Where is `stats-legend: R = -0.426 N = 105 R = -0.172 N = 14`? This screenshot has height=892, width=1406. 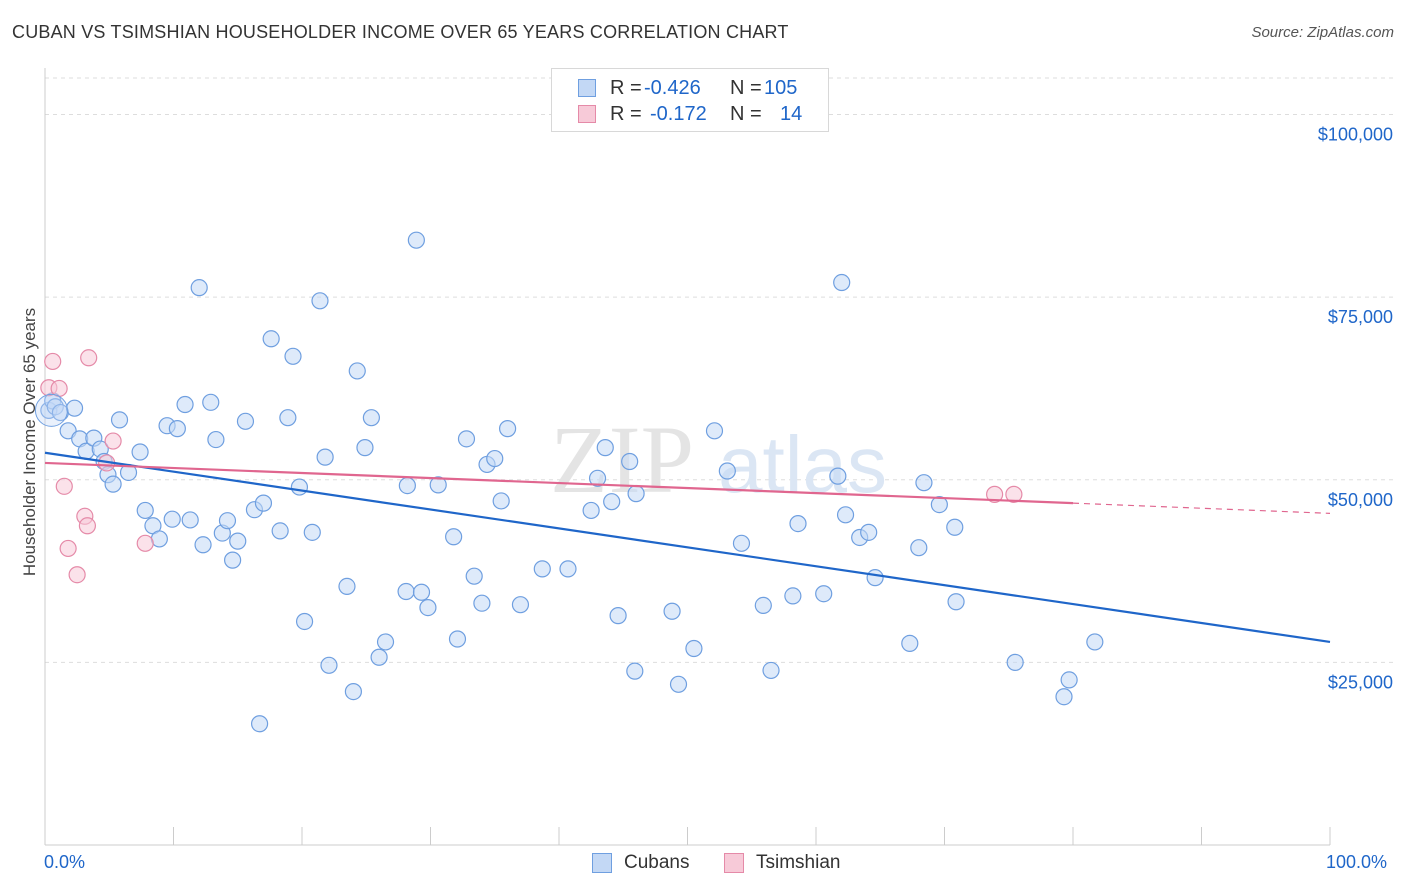
stats-legend: R = -0.426 N = 105 R = -0.172 N = 14 is located at coordinates (690, 100).